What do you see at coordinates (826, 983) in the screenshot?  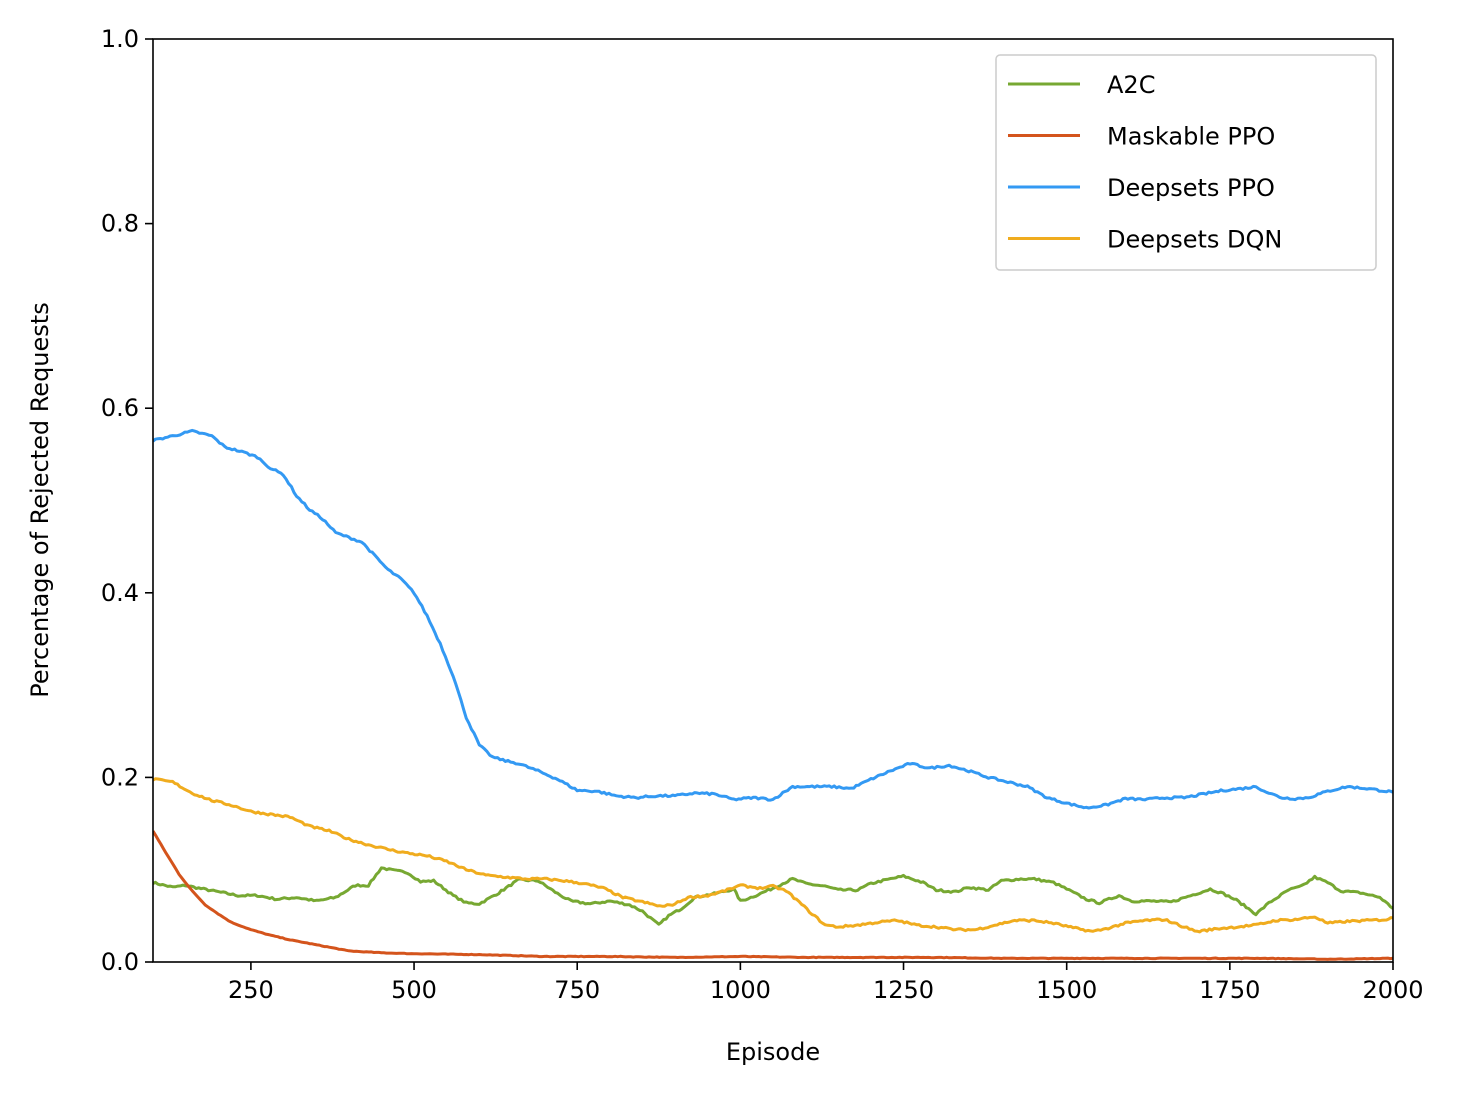 I see `x-axis: 250 500 750 1000 1250 1500 1750 2000` at bounding box center [826, 983].